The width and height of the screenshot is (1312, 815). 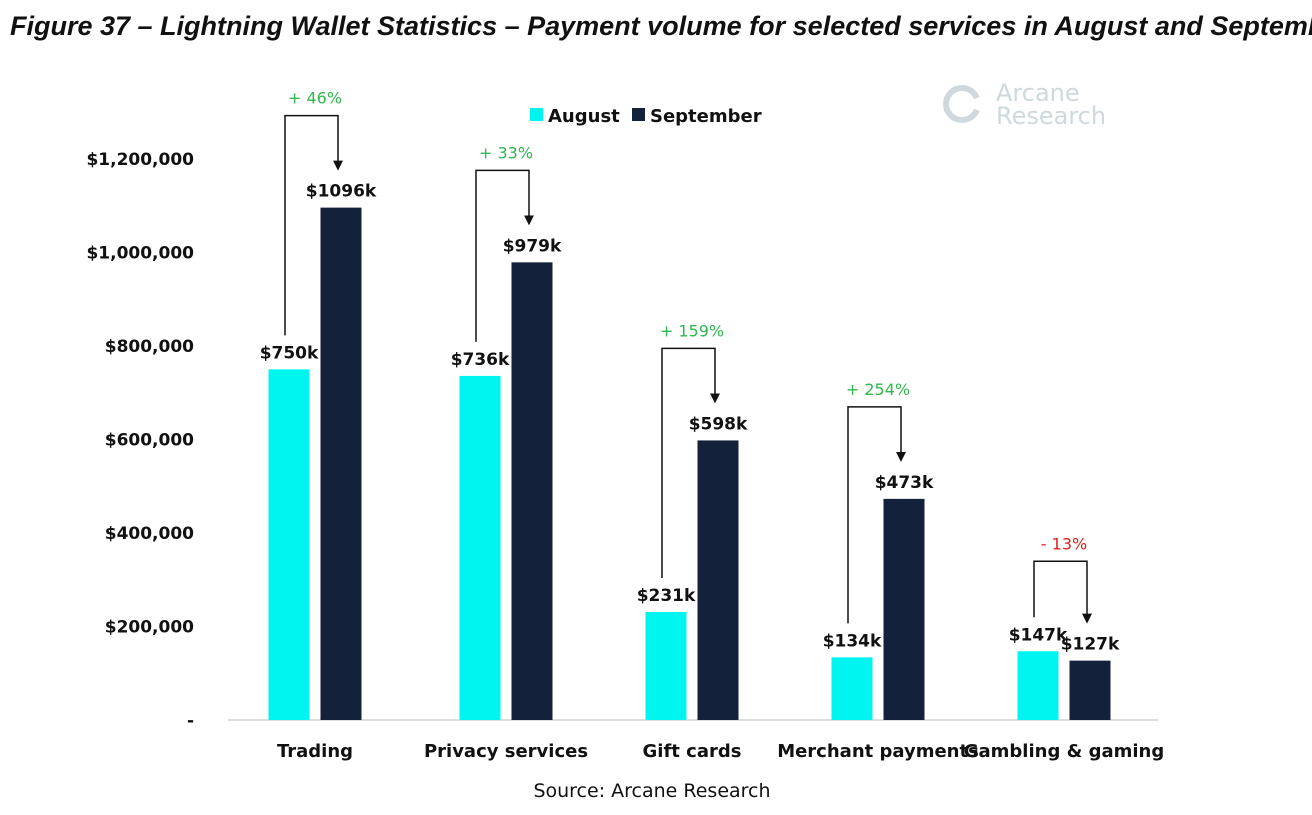 I want to click on change-label: + 254%, so click(x=878, y=389).